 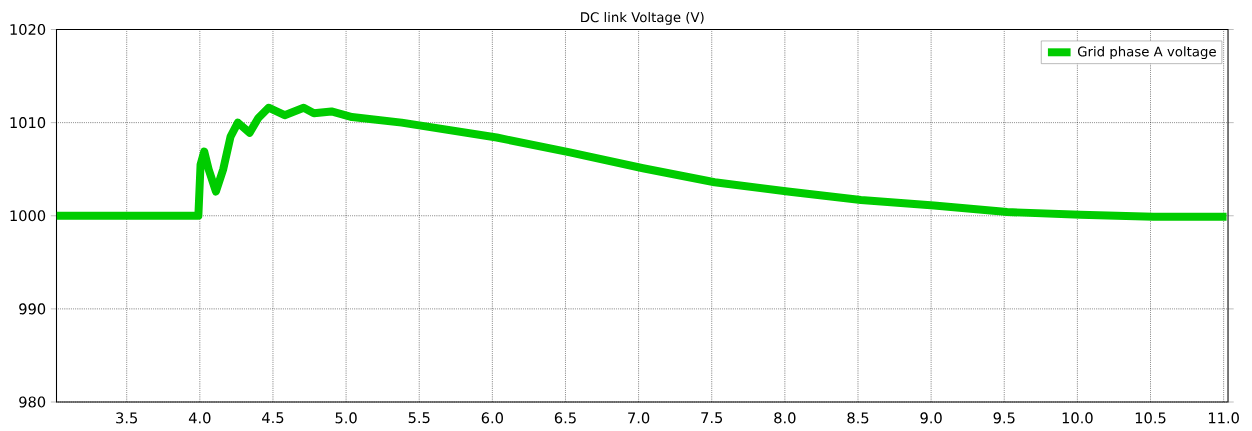 I want to click on x-tick-label: 6.5, so click(x=565, y=418).